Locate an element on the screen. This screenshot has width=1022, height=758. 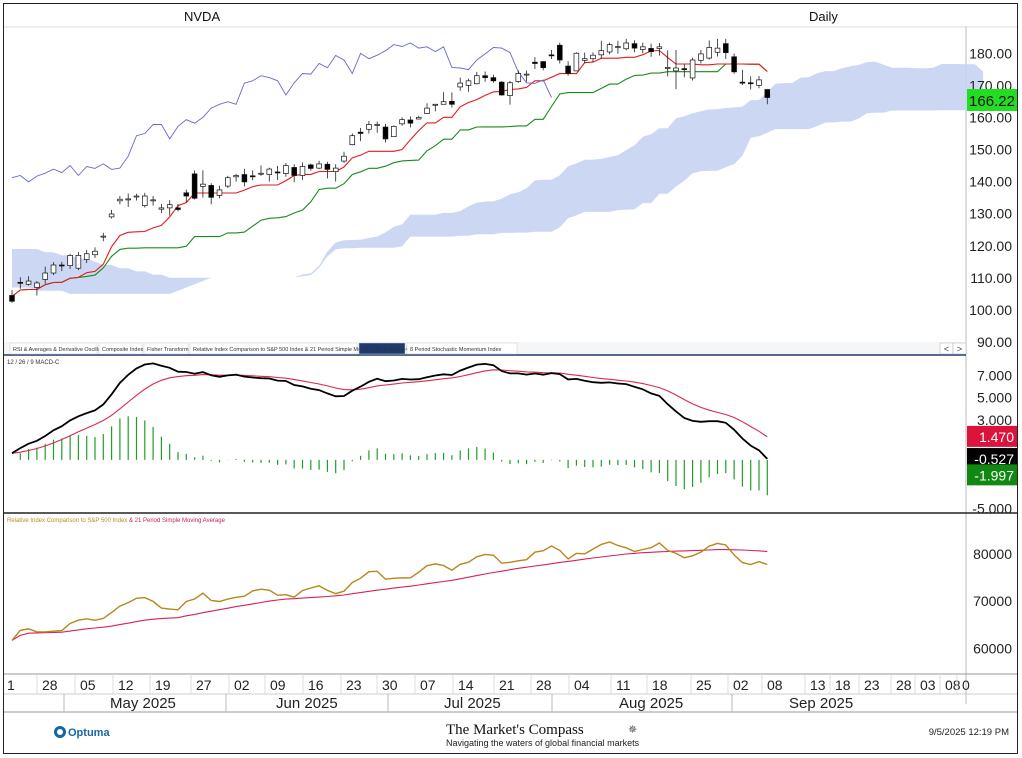
date-tick-label: 30 is located at coordinates (390, 685).